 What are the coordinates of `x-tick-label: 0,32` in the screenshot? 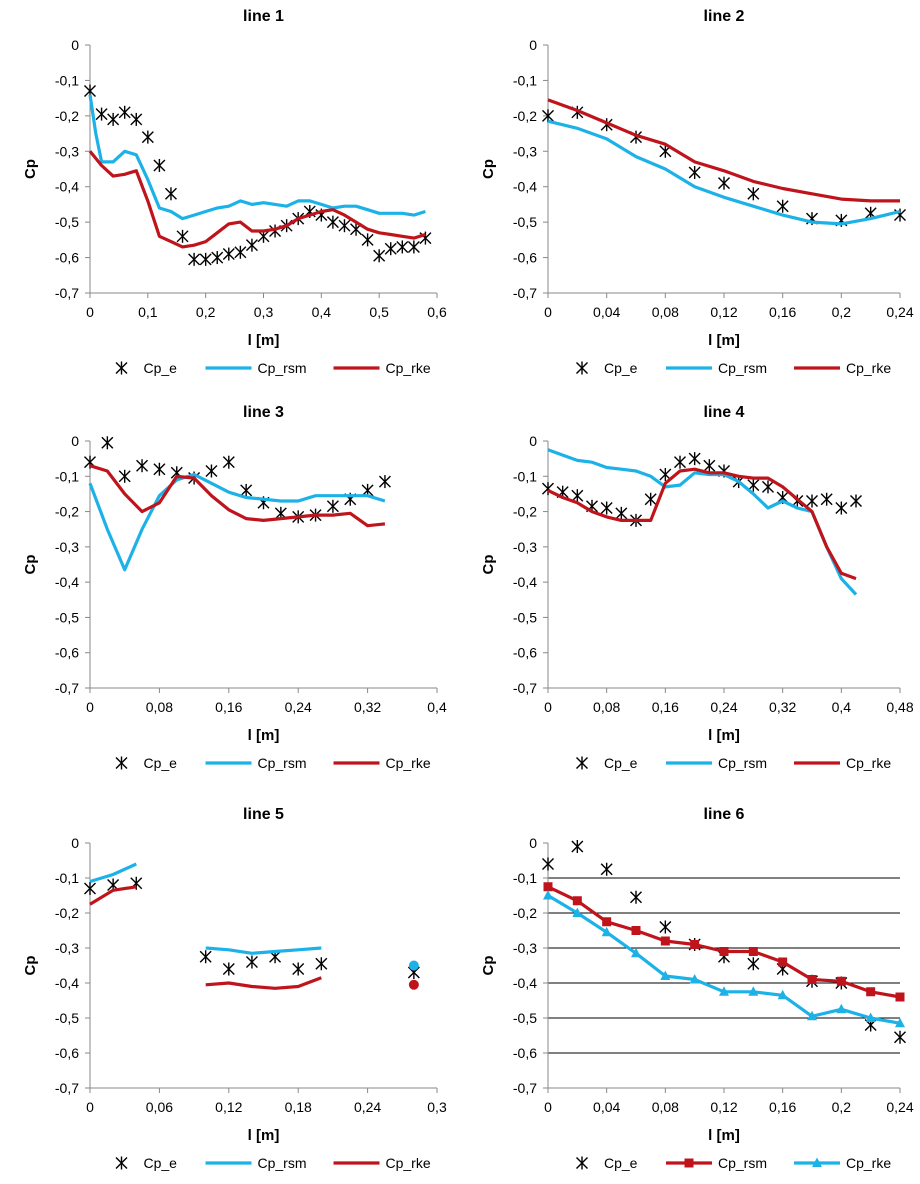 It's located at (782, 707).